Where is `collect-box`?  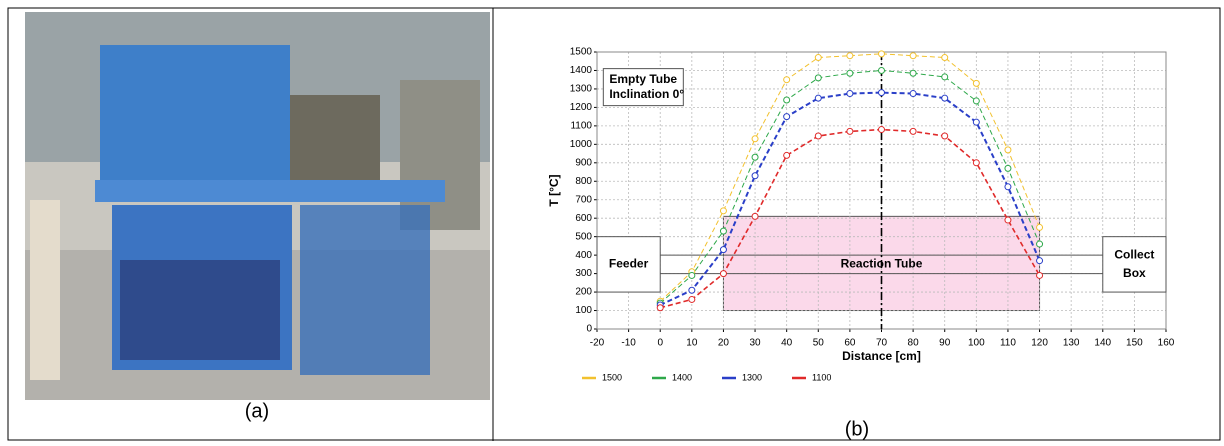 collect-box is located at coordinates (1134, 264).